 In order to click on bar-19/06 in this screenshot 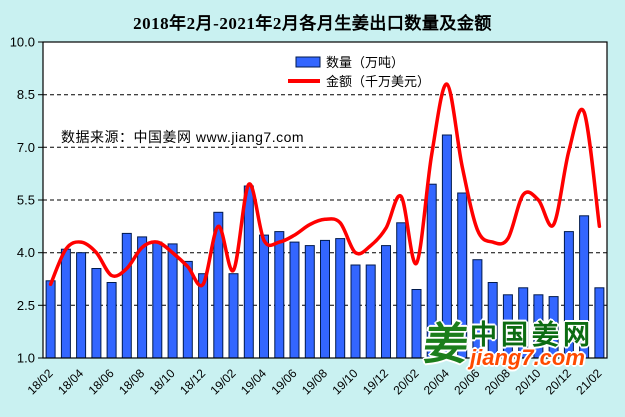, I will do `click(294, 300)`.